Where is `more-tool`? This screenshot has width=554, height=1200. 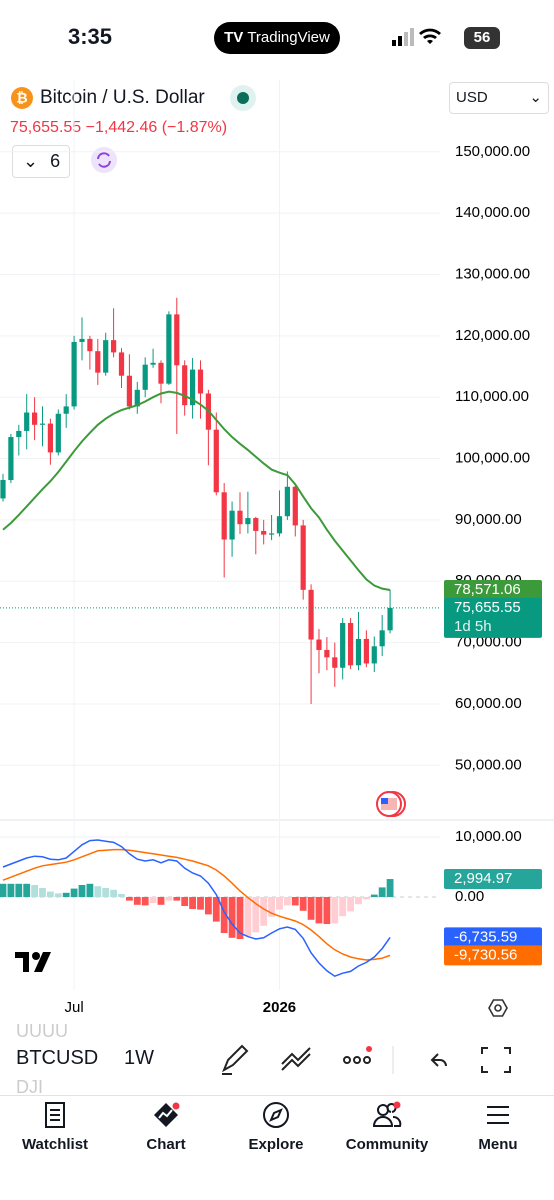 more-tool is located at coordinates (357, 1055).